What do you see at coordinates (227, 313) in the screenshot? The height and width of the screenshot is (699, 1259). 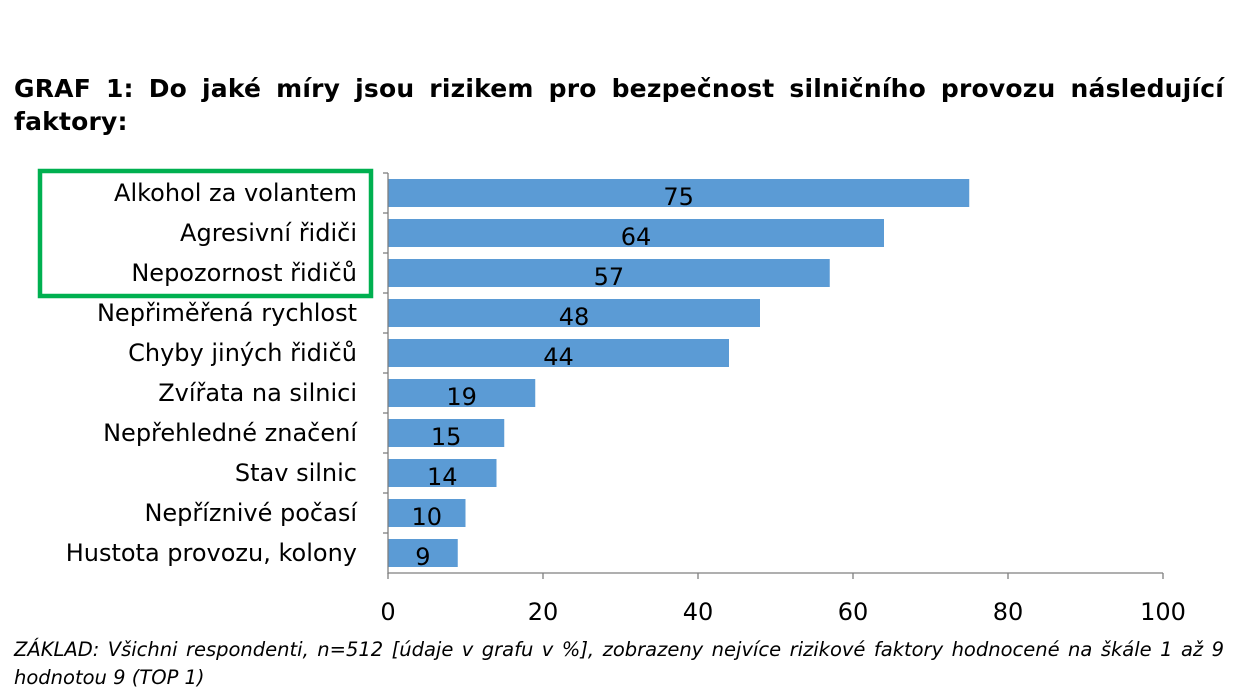 I see `category-label-neprimerena-rychlost: Nepřiměřená rychlost` at bounding box center [227, 313].